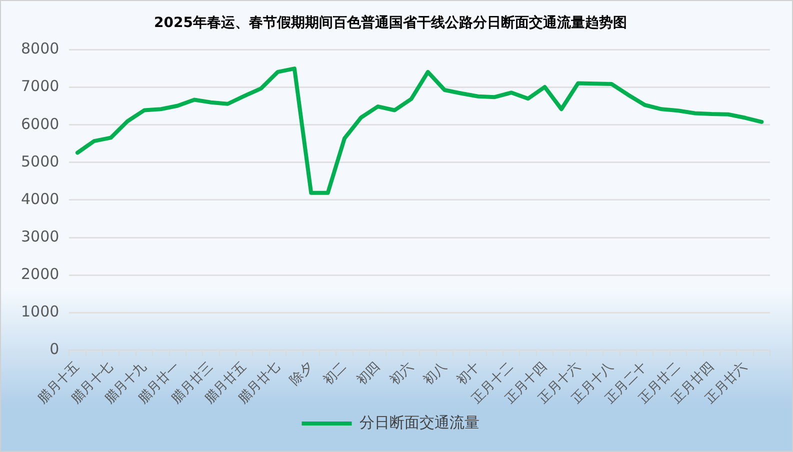 Image resolution: width=793 pixels, height=452 pixels. Describe the element at coordinates (40, 273) in the screenshot. I see `y-tick-label: 2000` at that location.